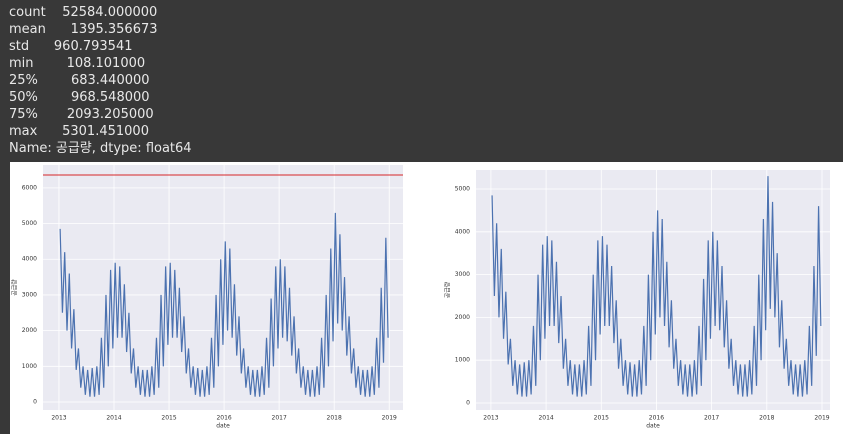  I want to click on cell-gutter, so click(5, 298).